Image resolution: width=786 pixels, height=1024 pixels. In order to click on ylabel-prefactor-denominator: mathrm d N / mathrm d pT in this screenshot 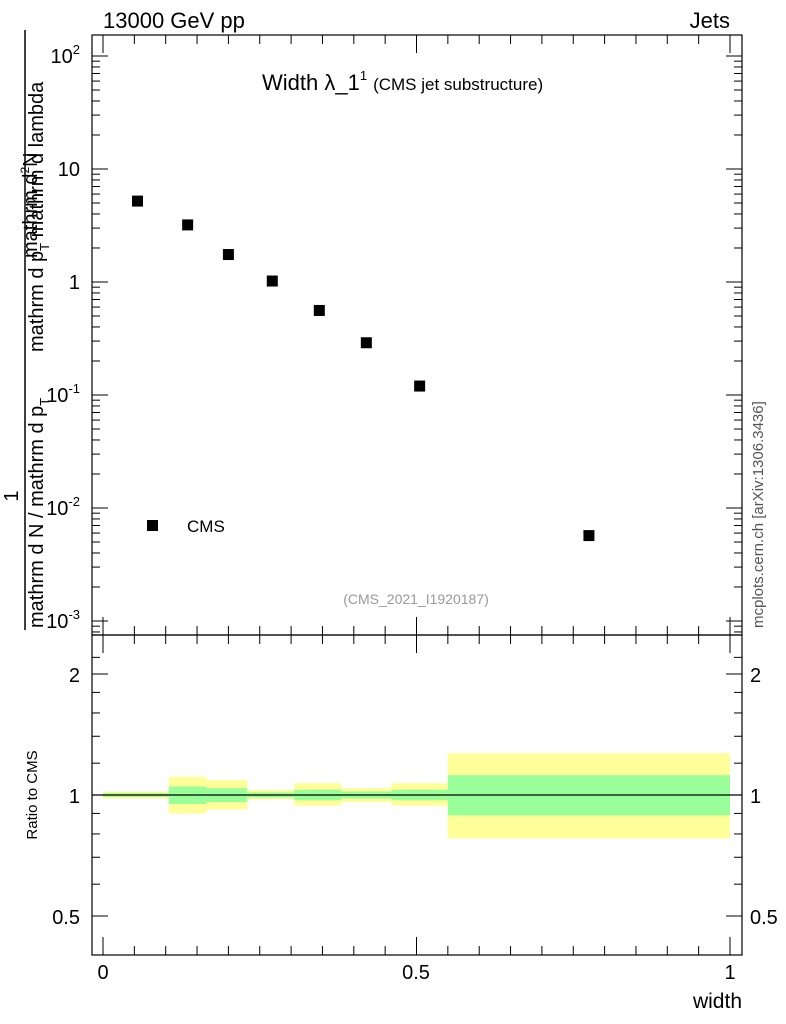, I will do `click(39, 513)`.